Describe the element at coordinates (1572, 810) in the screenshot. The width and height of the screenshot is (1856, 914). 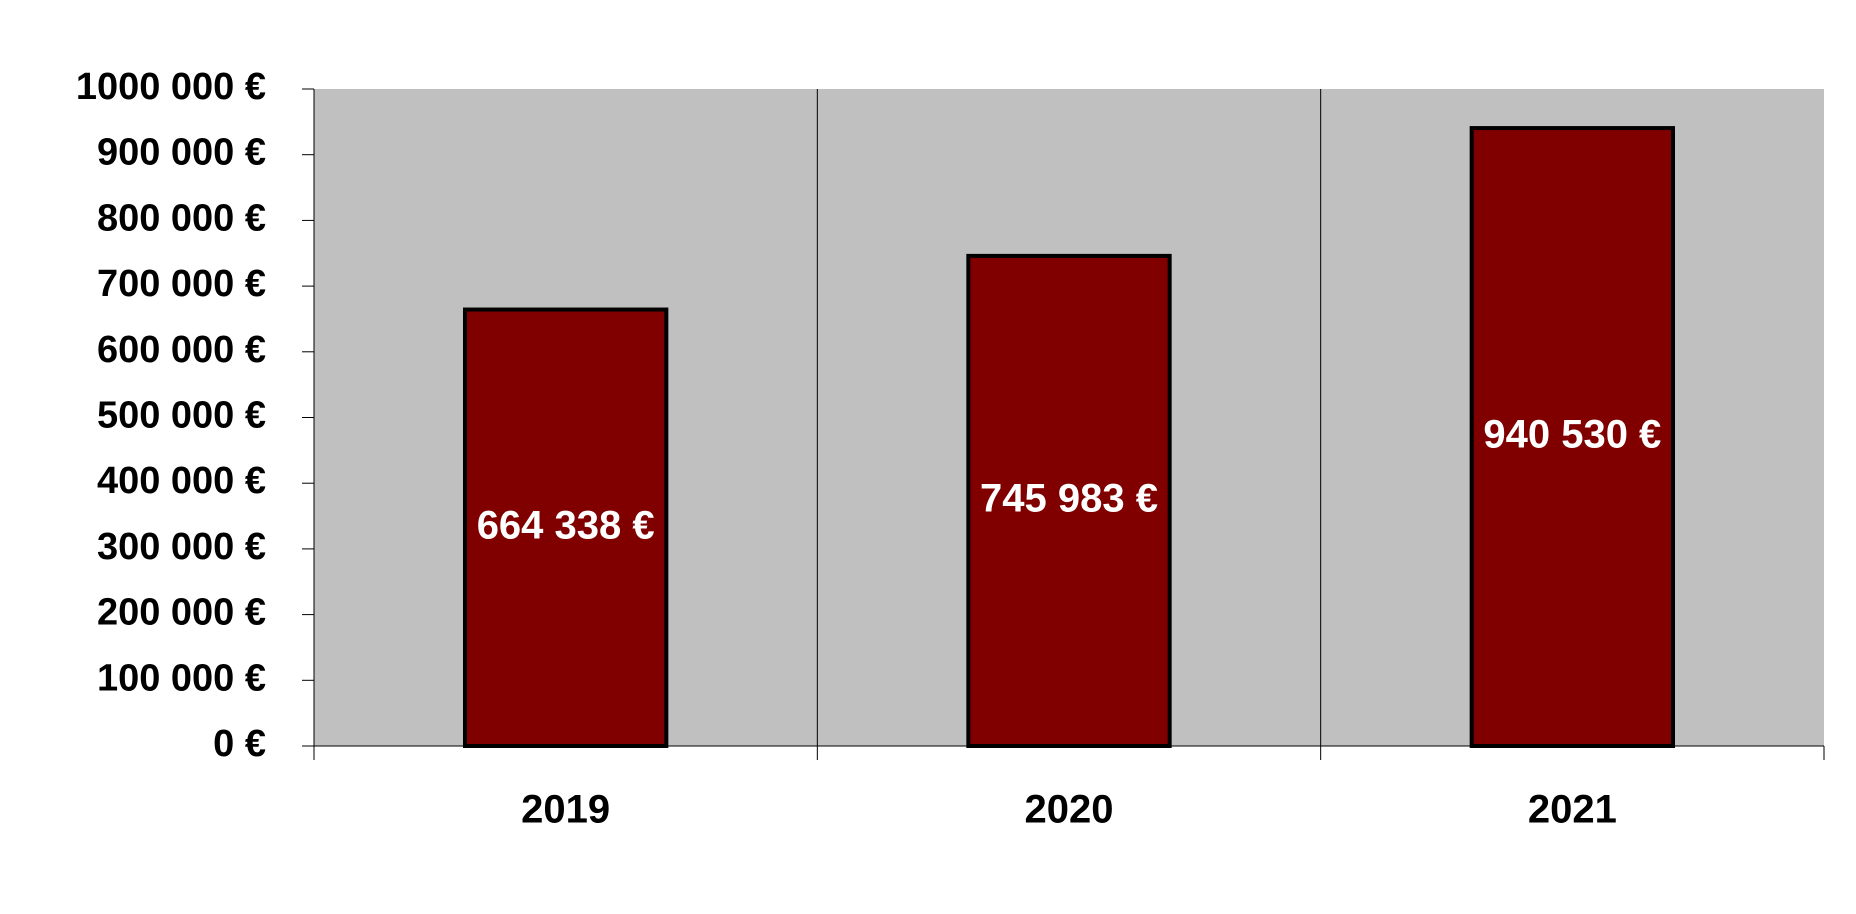
I see `x-tick-label: 2021` at that location.